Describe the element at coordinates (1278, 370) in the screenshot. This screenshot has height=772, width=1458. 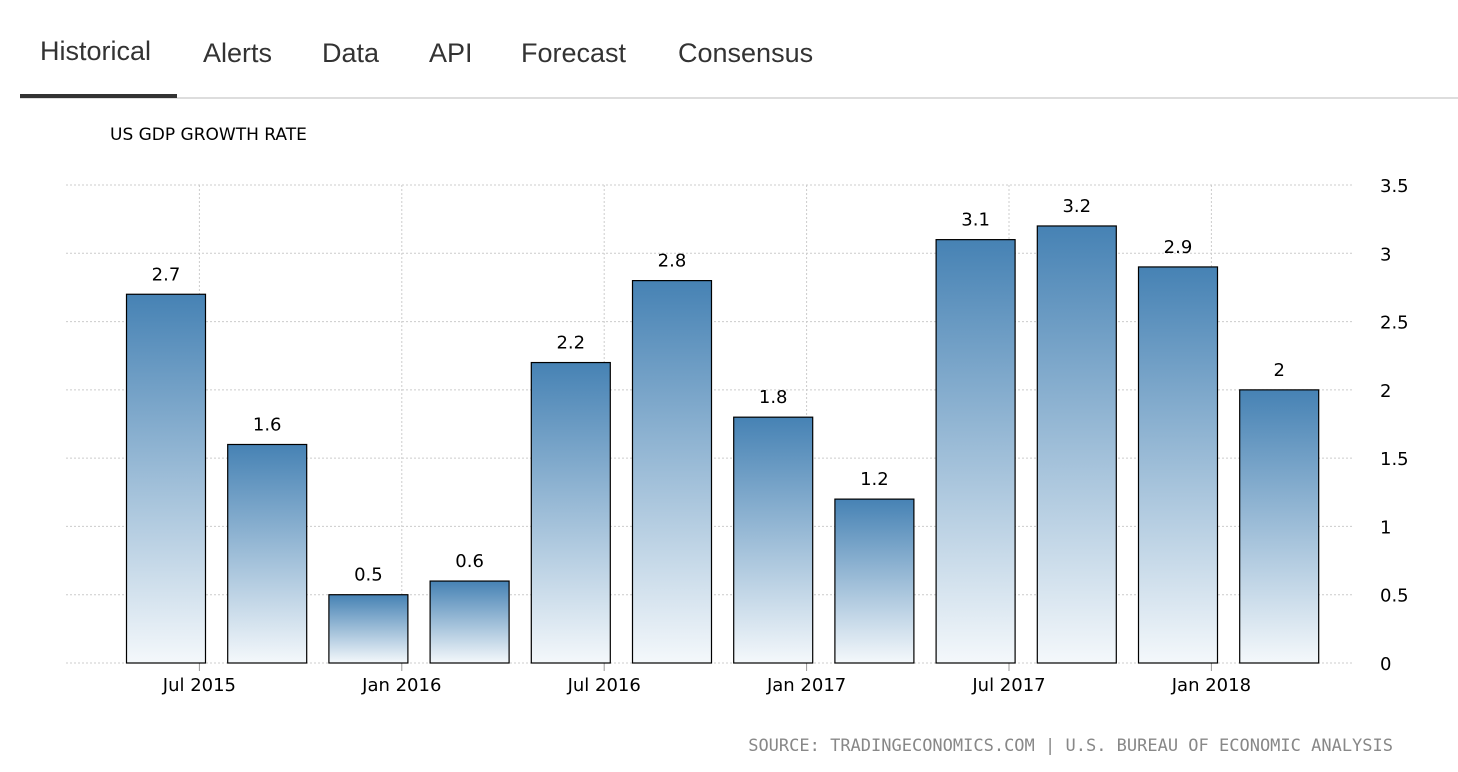
I see `data-label: 2` at that location.